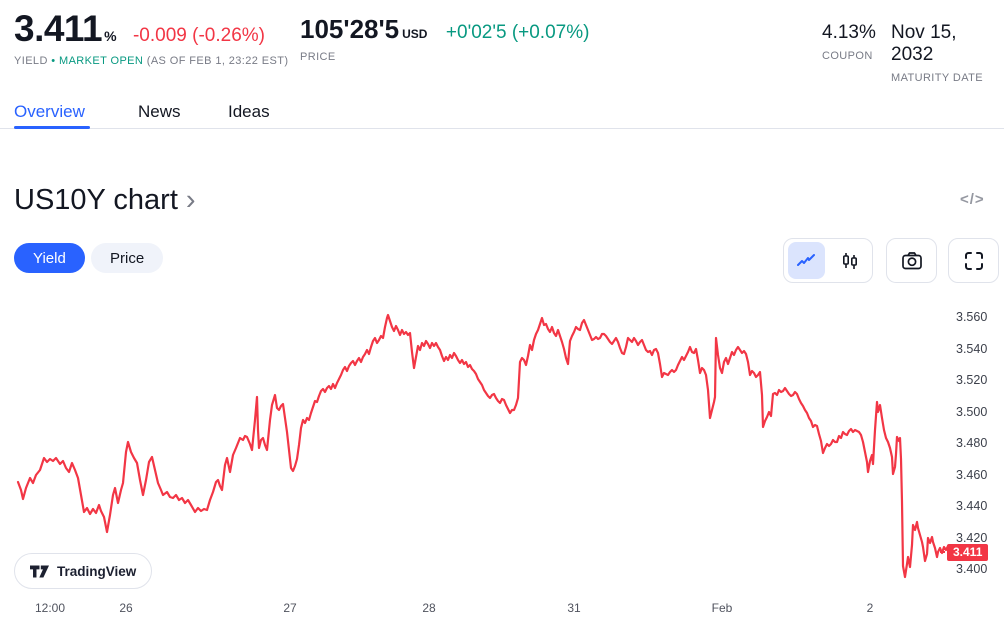 This screenshot has height=631, width=1004. What do you see at coordinates (52, 127) in the screenshot?
I see `active-tab-underline` at bounding box center [52, 127].